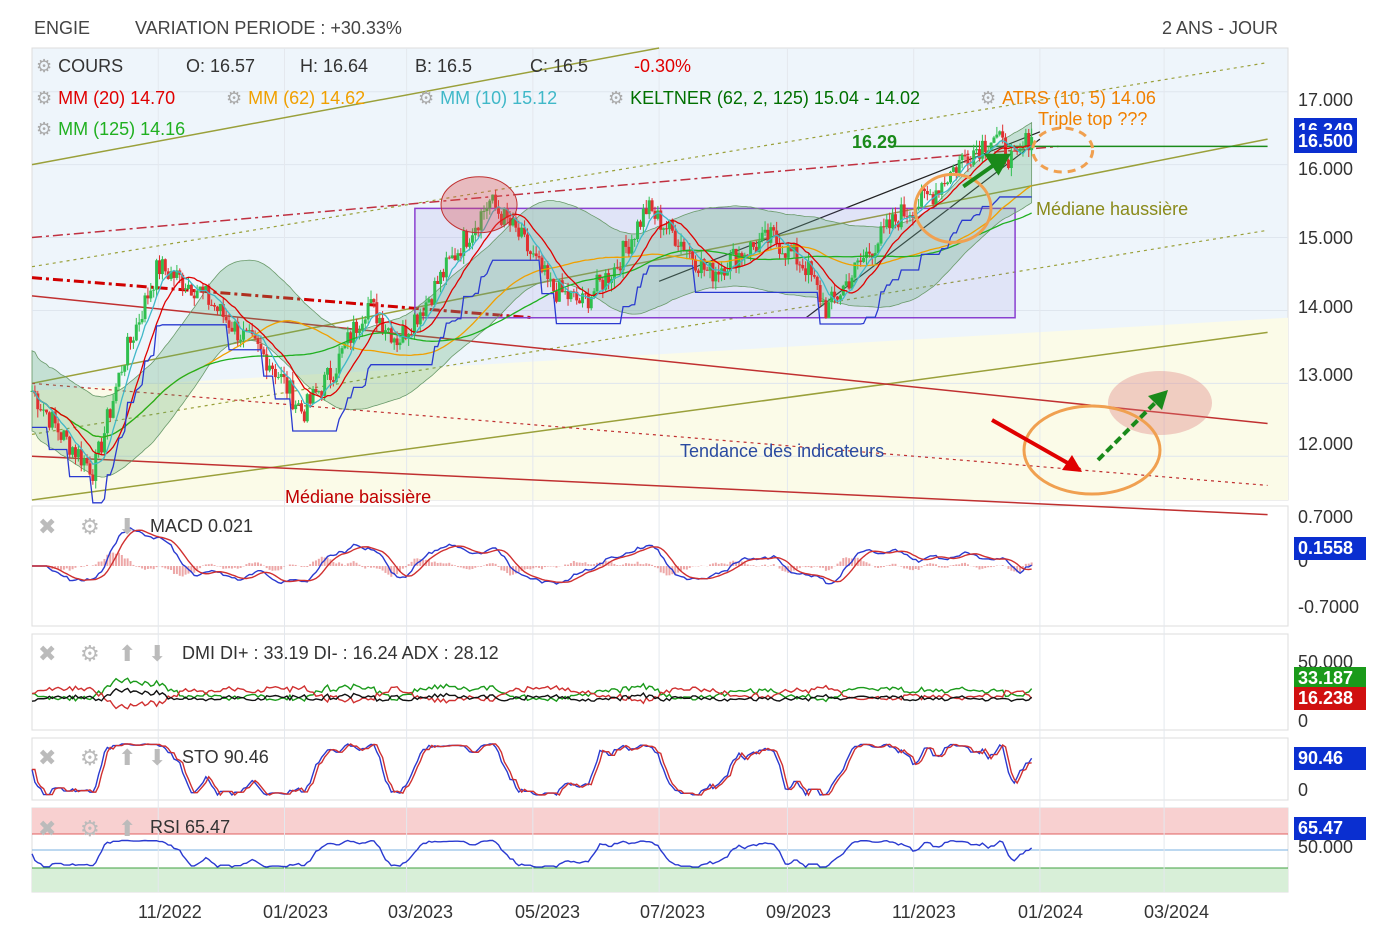  I want to click on price-tick: 14.000, so click(1326, 307).